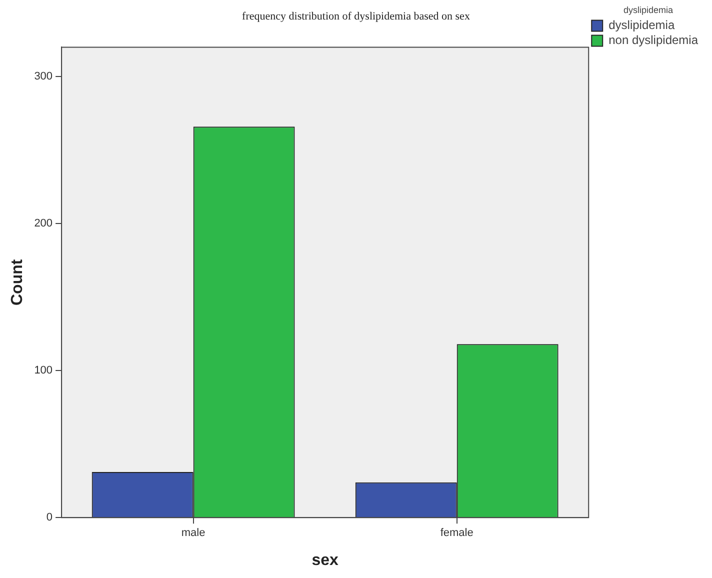  I want to click on y-tick-label: 200, so click(43, 224).